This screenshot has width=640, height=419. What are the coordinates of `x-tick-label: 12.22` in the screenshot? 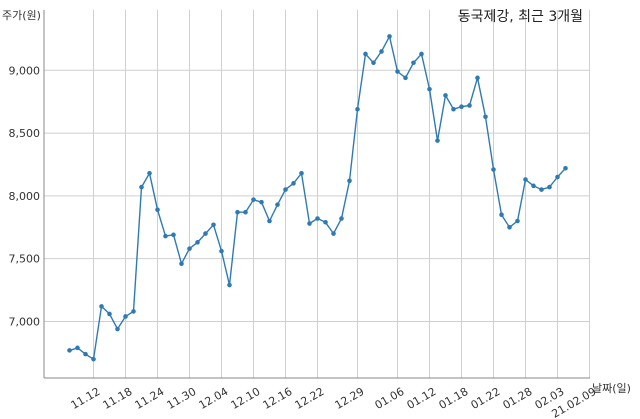 It's located at (310, 398).